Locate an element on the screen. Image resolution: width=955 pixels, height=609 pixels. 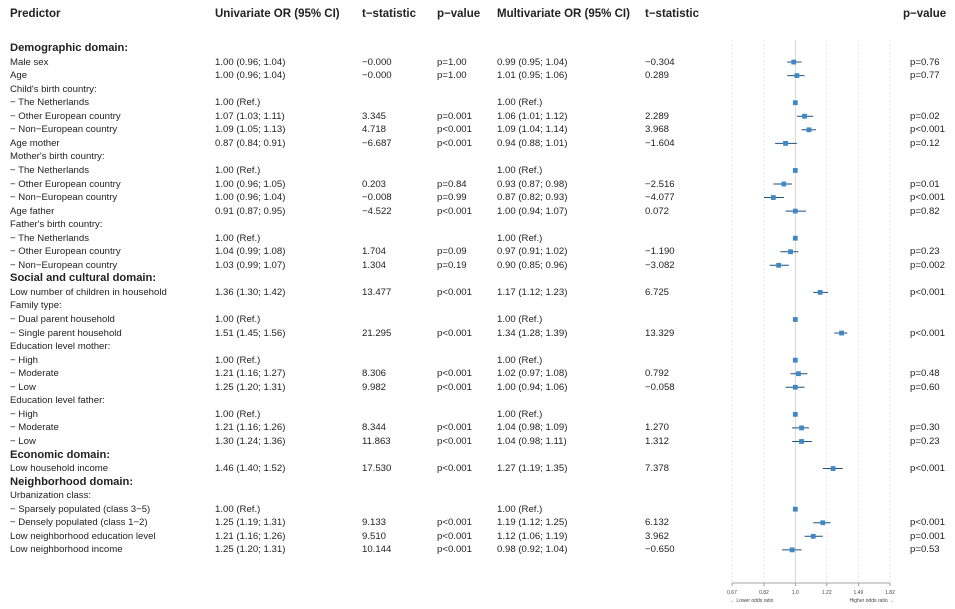
multivariate-t: 0.792 is located at coordinates (657, 374).